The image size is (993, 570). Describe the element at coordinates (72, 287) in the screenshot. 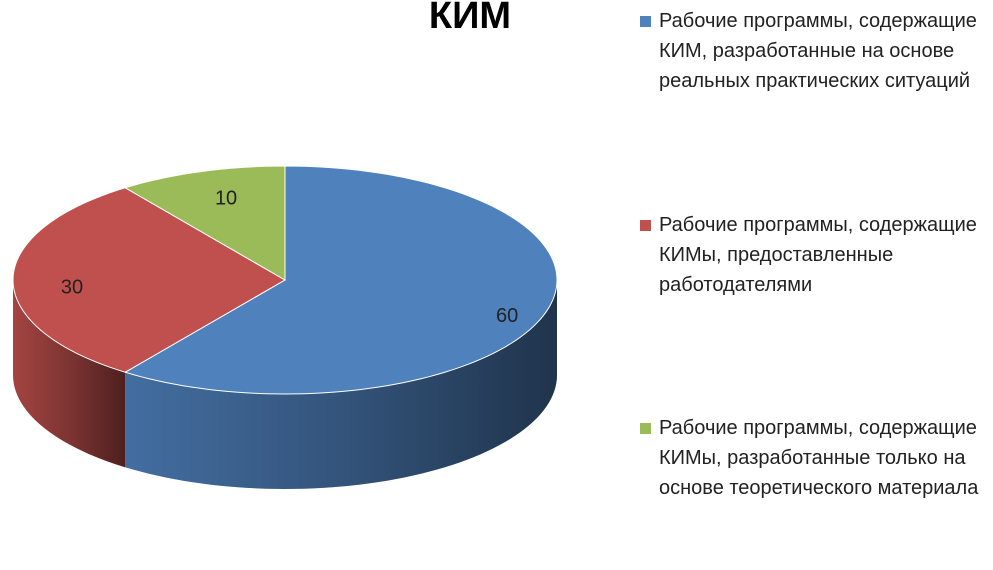

I see `data-label: 30` at that location.